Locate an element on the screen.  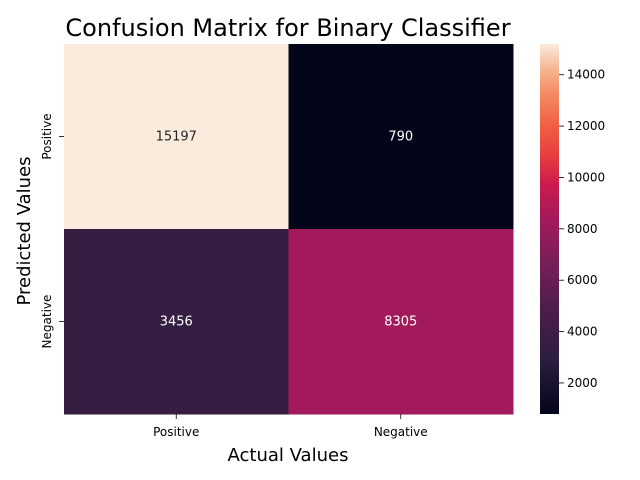
cell-value-label: 15197 is located at coordinates (176, 137).